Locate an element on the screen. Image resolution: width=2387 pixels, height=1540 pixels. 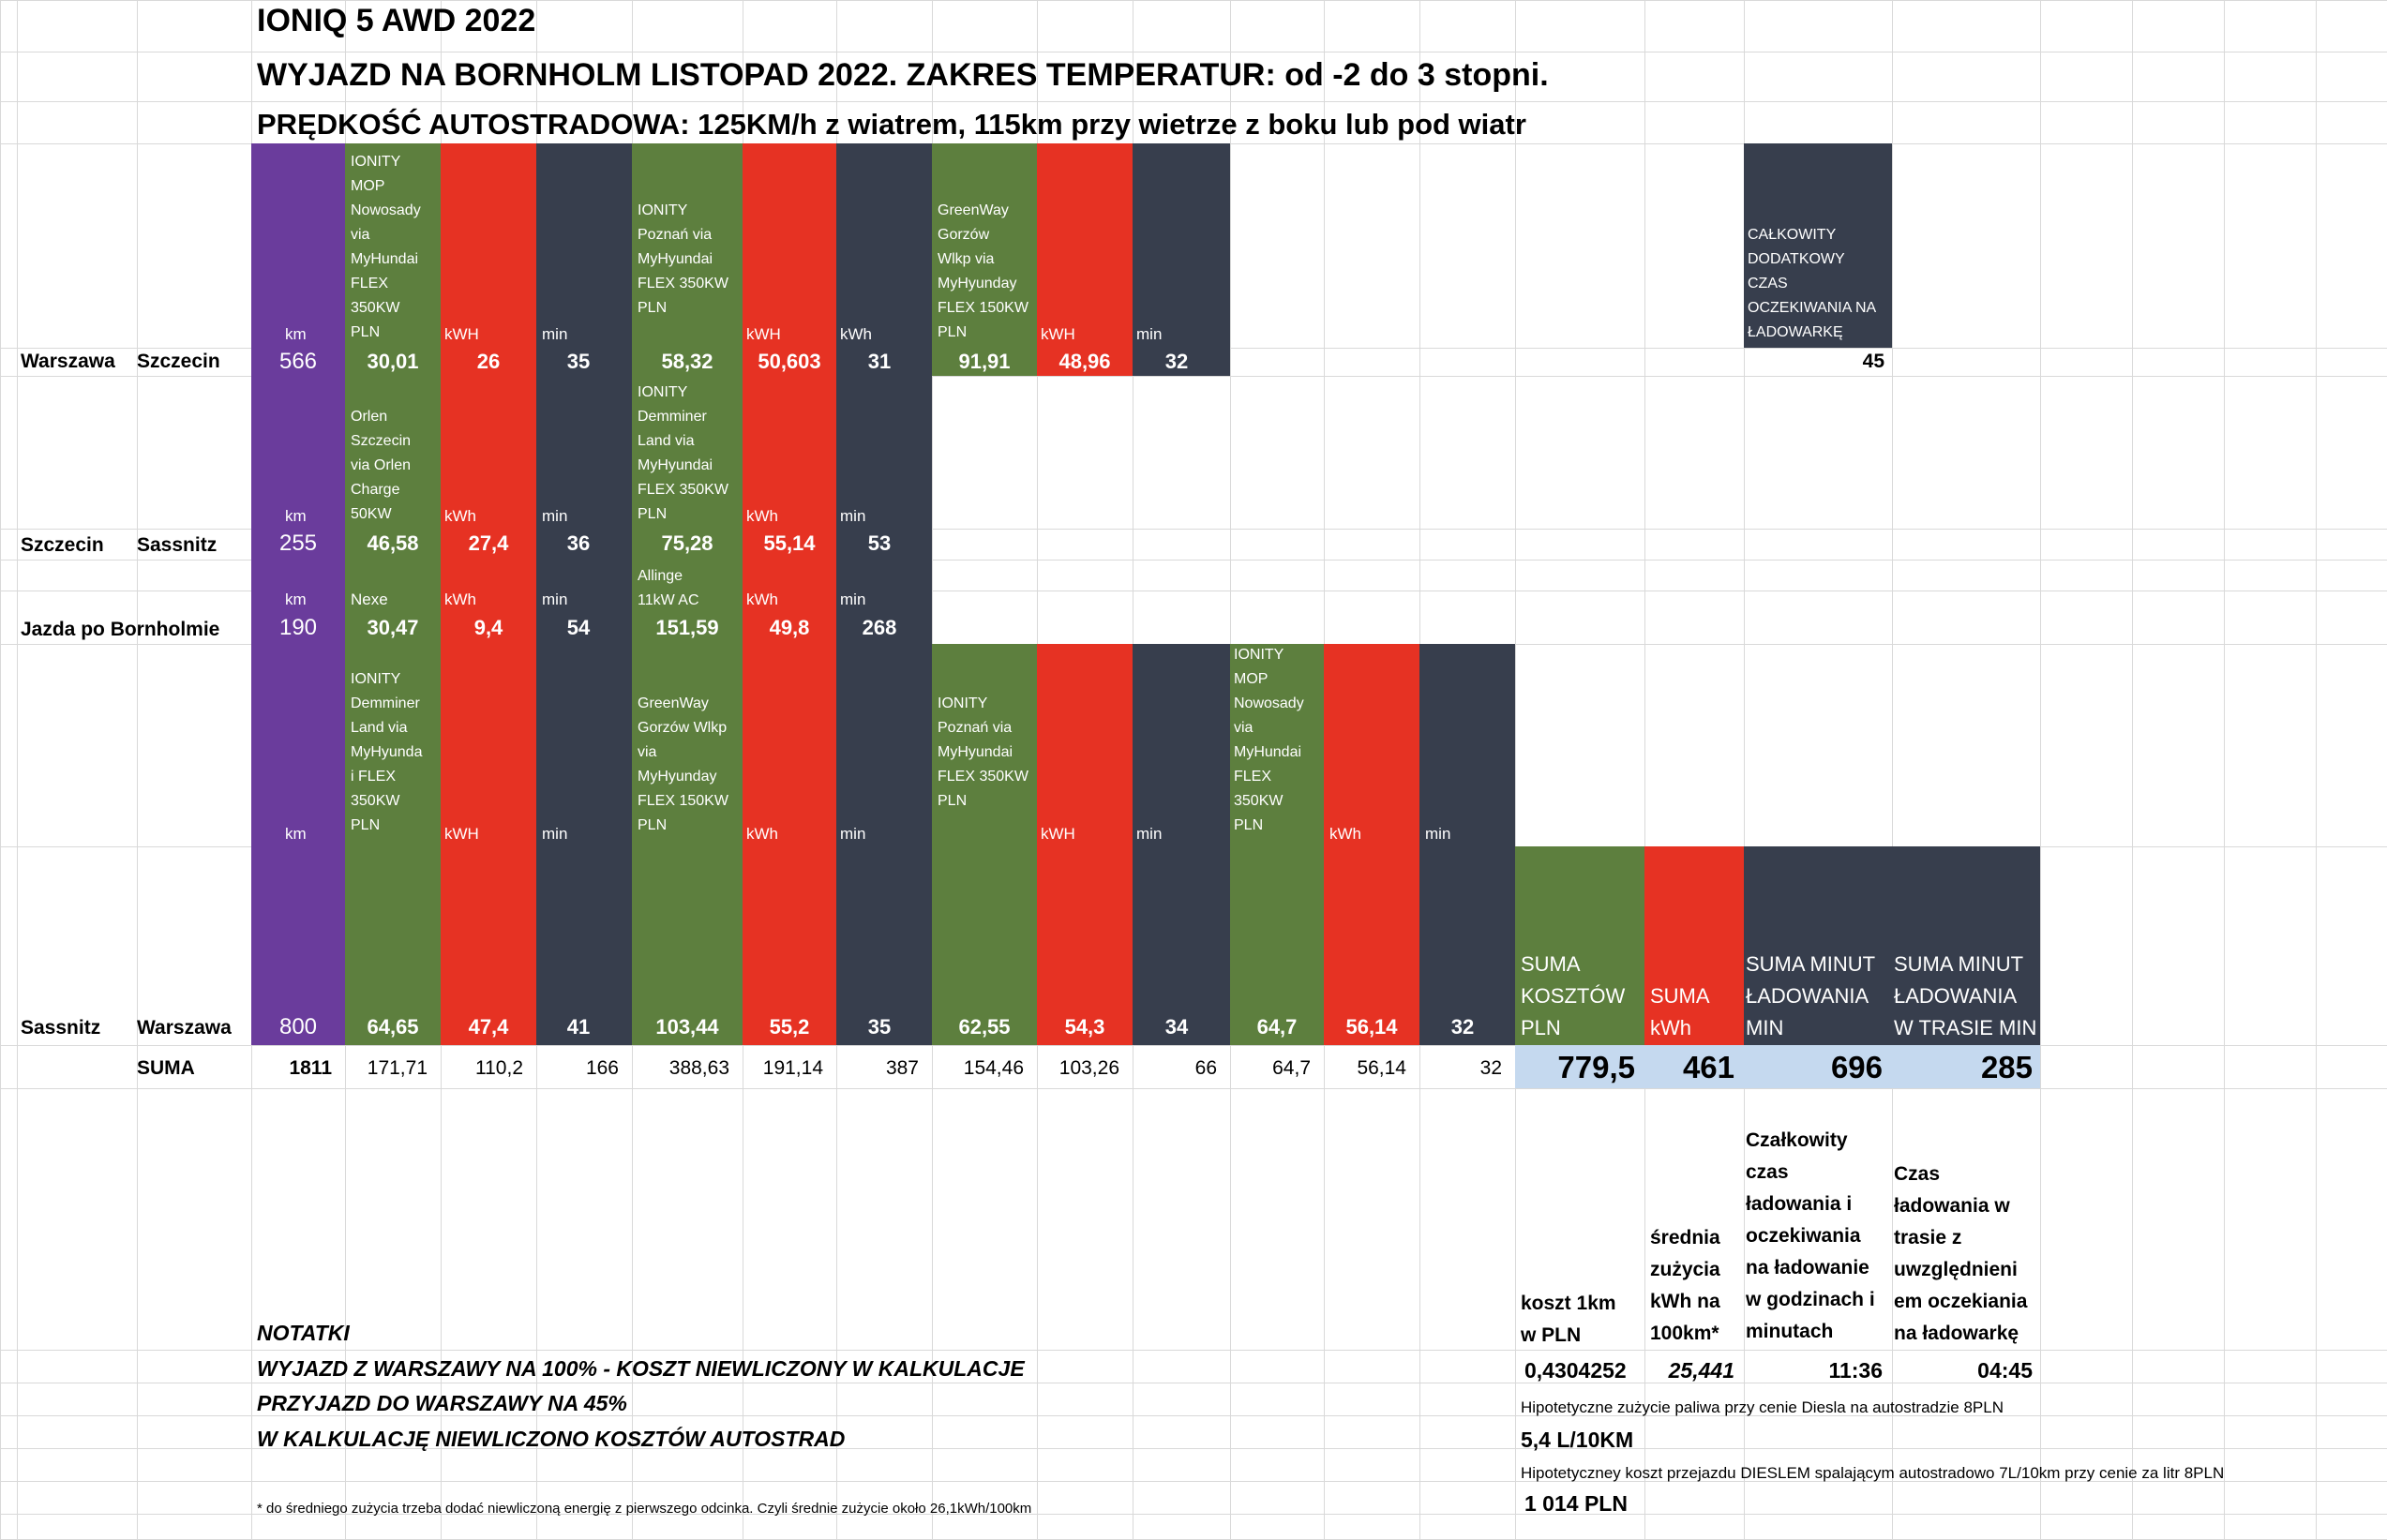
avg-consumption-value: 25,441 is located at coordinates (1701, 1370).